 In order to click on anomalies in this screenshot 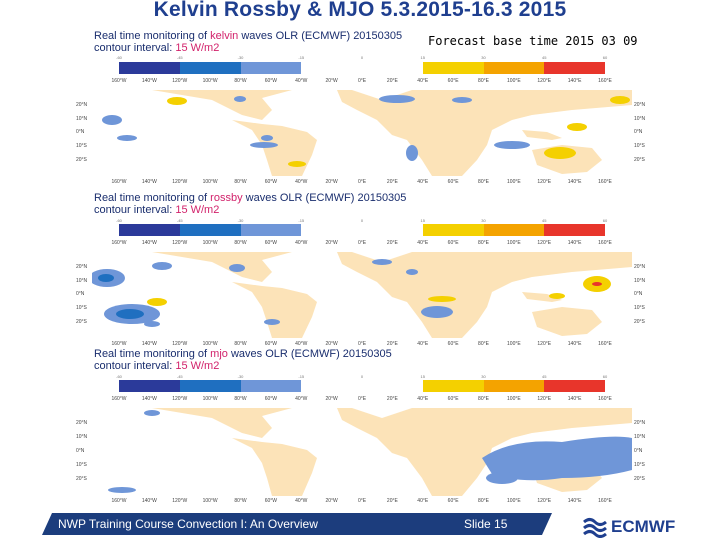, I will do `click(351, 293)`.